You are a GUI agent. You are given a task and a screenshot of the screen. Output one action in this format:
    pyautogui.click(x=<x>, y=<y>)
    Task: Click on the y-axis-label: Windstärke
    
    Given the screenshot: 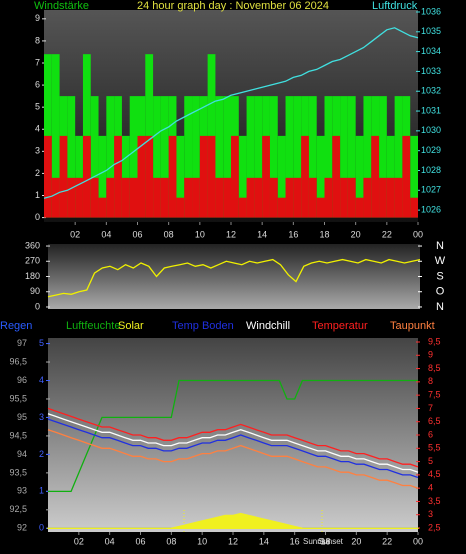 What is the action you would take?
    pyautogui.click(x=61, y=6)
    